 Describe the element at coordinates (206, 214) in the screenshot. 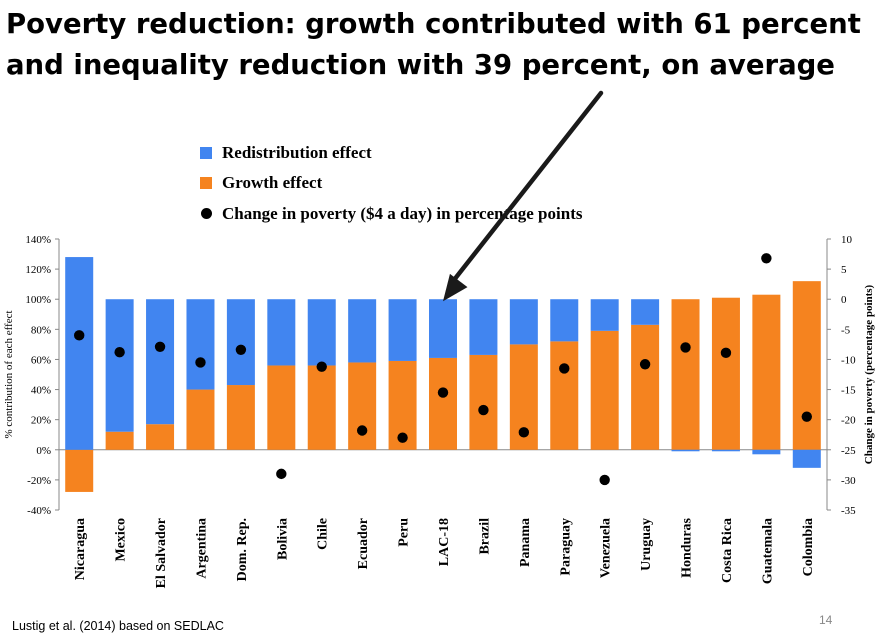

I see `legend-marker-poverty` at that location.